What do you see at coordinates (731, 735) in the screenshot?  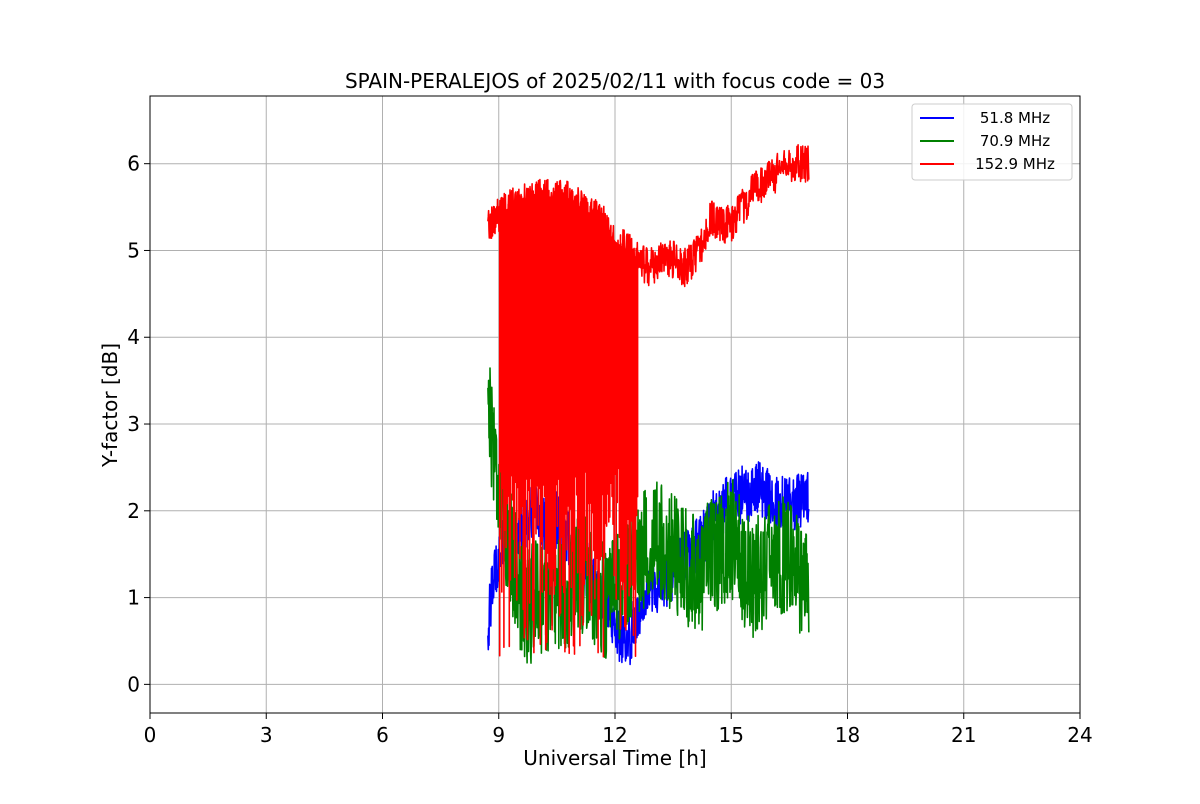 I see `x-tick-label: 15` at bounding box center [731, 735].